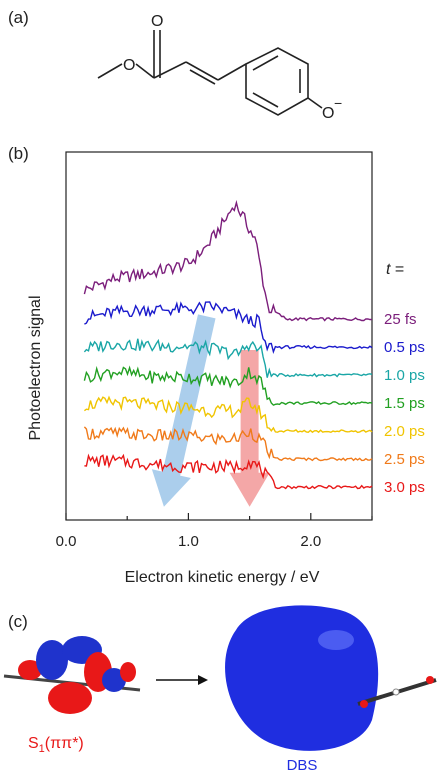 The image size is (440, 772). What do you see at coordinates (228, 262) in the screenshot?
I see `series-line-25-fs` at bounding box center [228, 262].